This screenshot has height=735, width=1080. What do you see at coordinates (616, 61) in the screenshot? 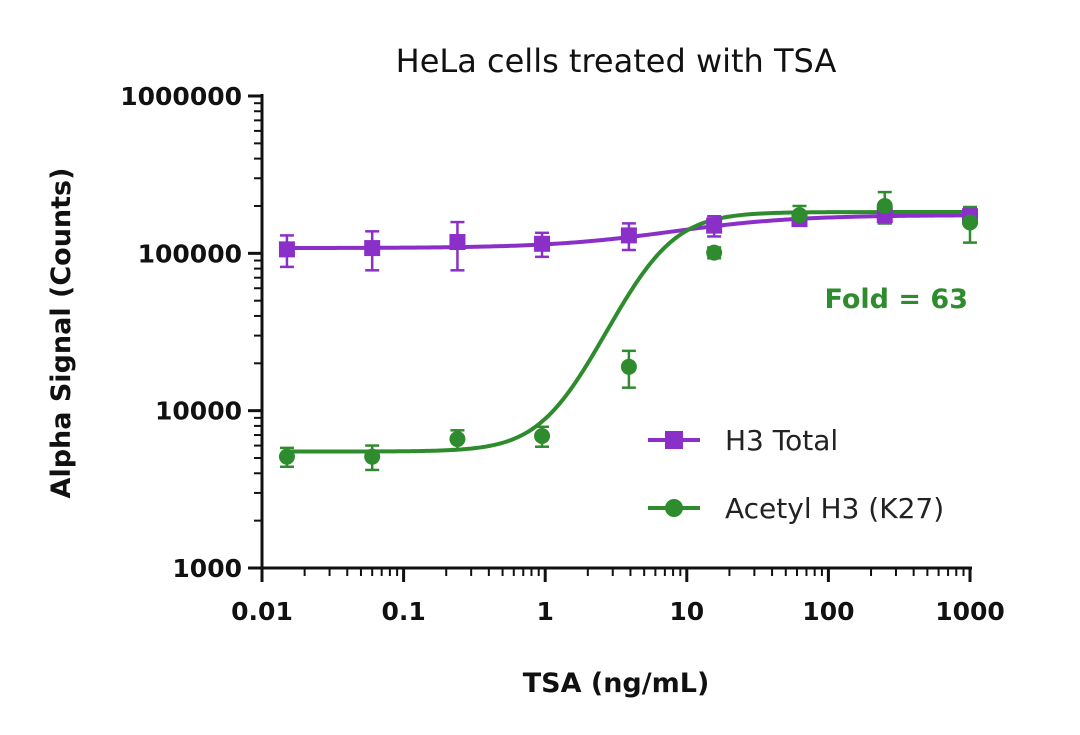
I see `chart-title: HeLa cells treated with TSA` at bounding box center [616, 61].